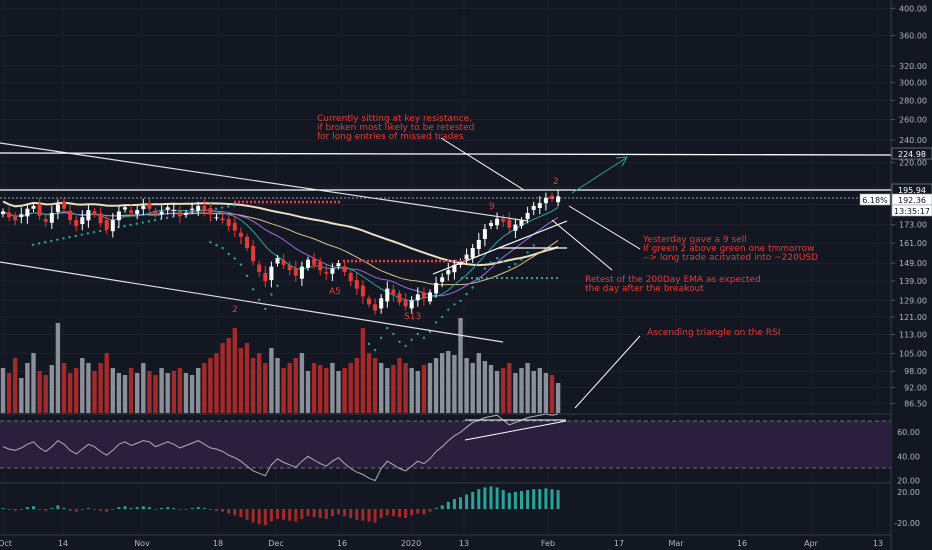 The height and width of the screenshot is (550, 932). Describe the element at coordinates (811, 543) in the screenshot. I see `time-tick-label: Apr` at that location.